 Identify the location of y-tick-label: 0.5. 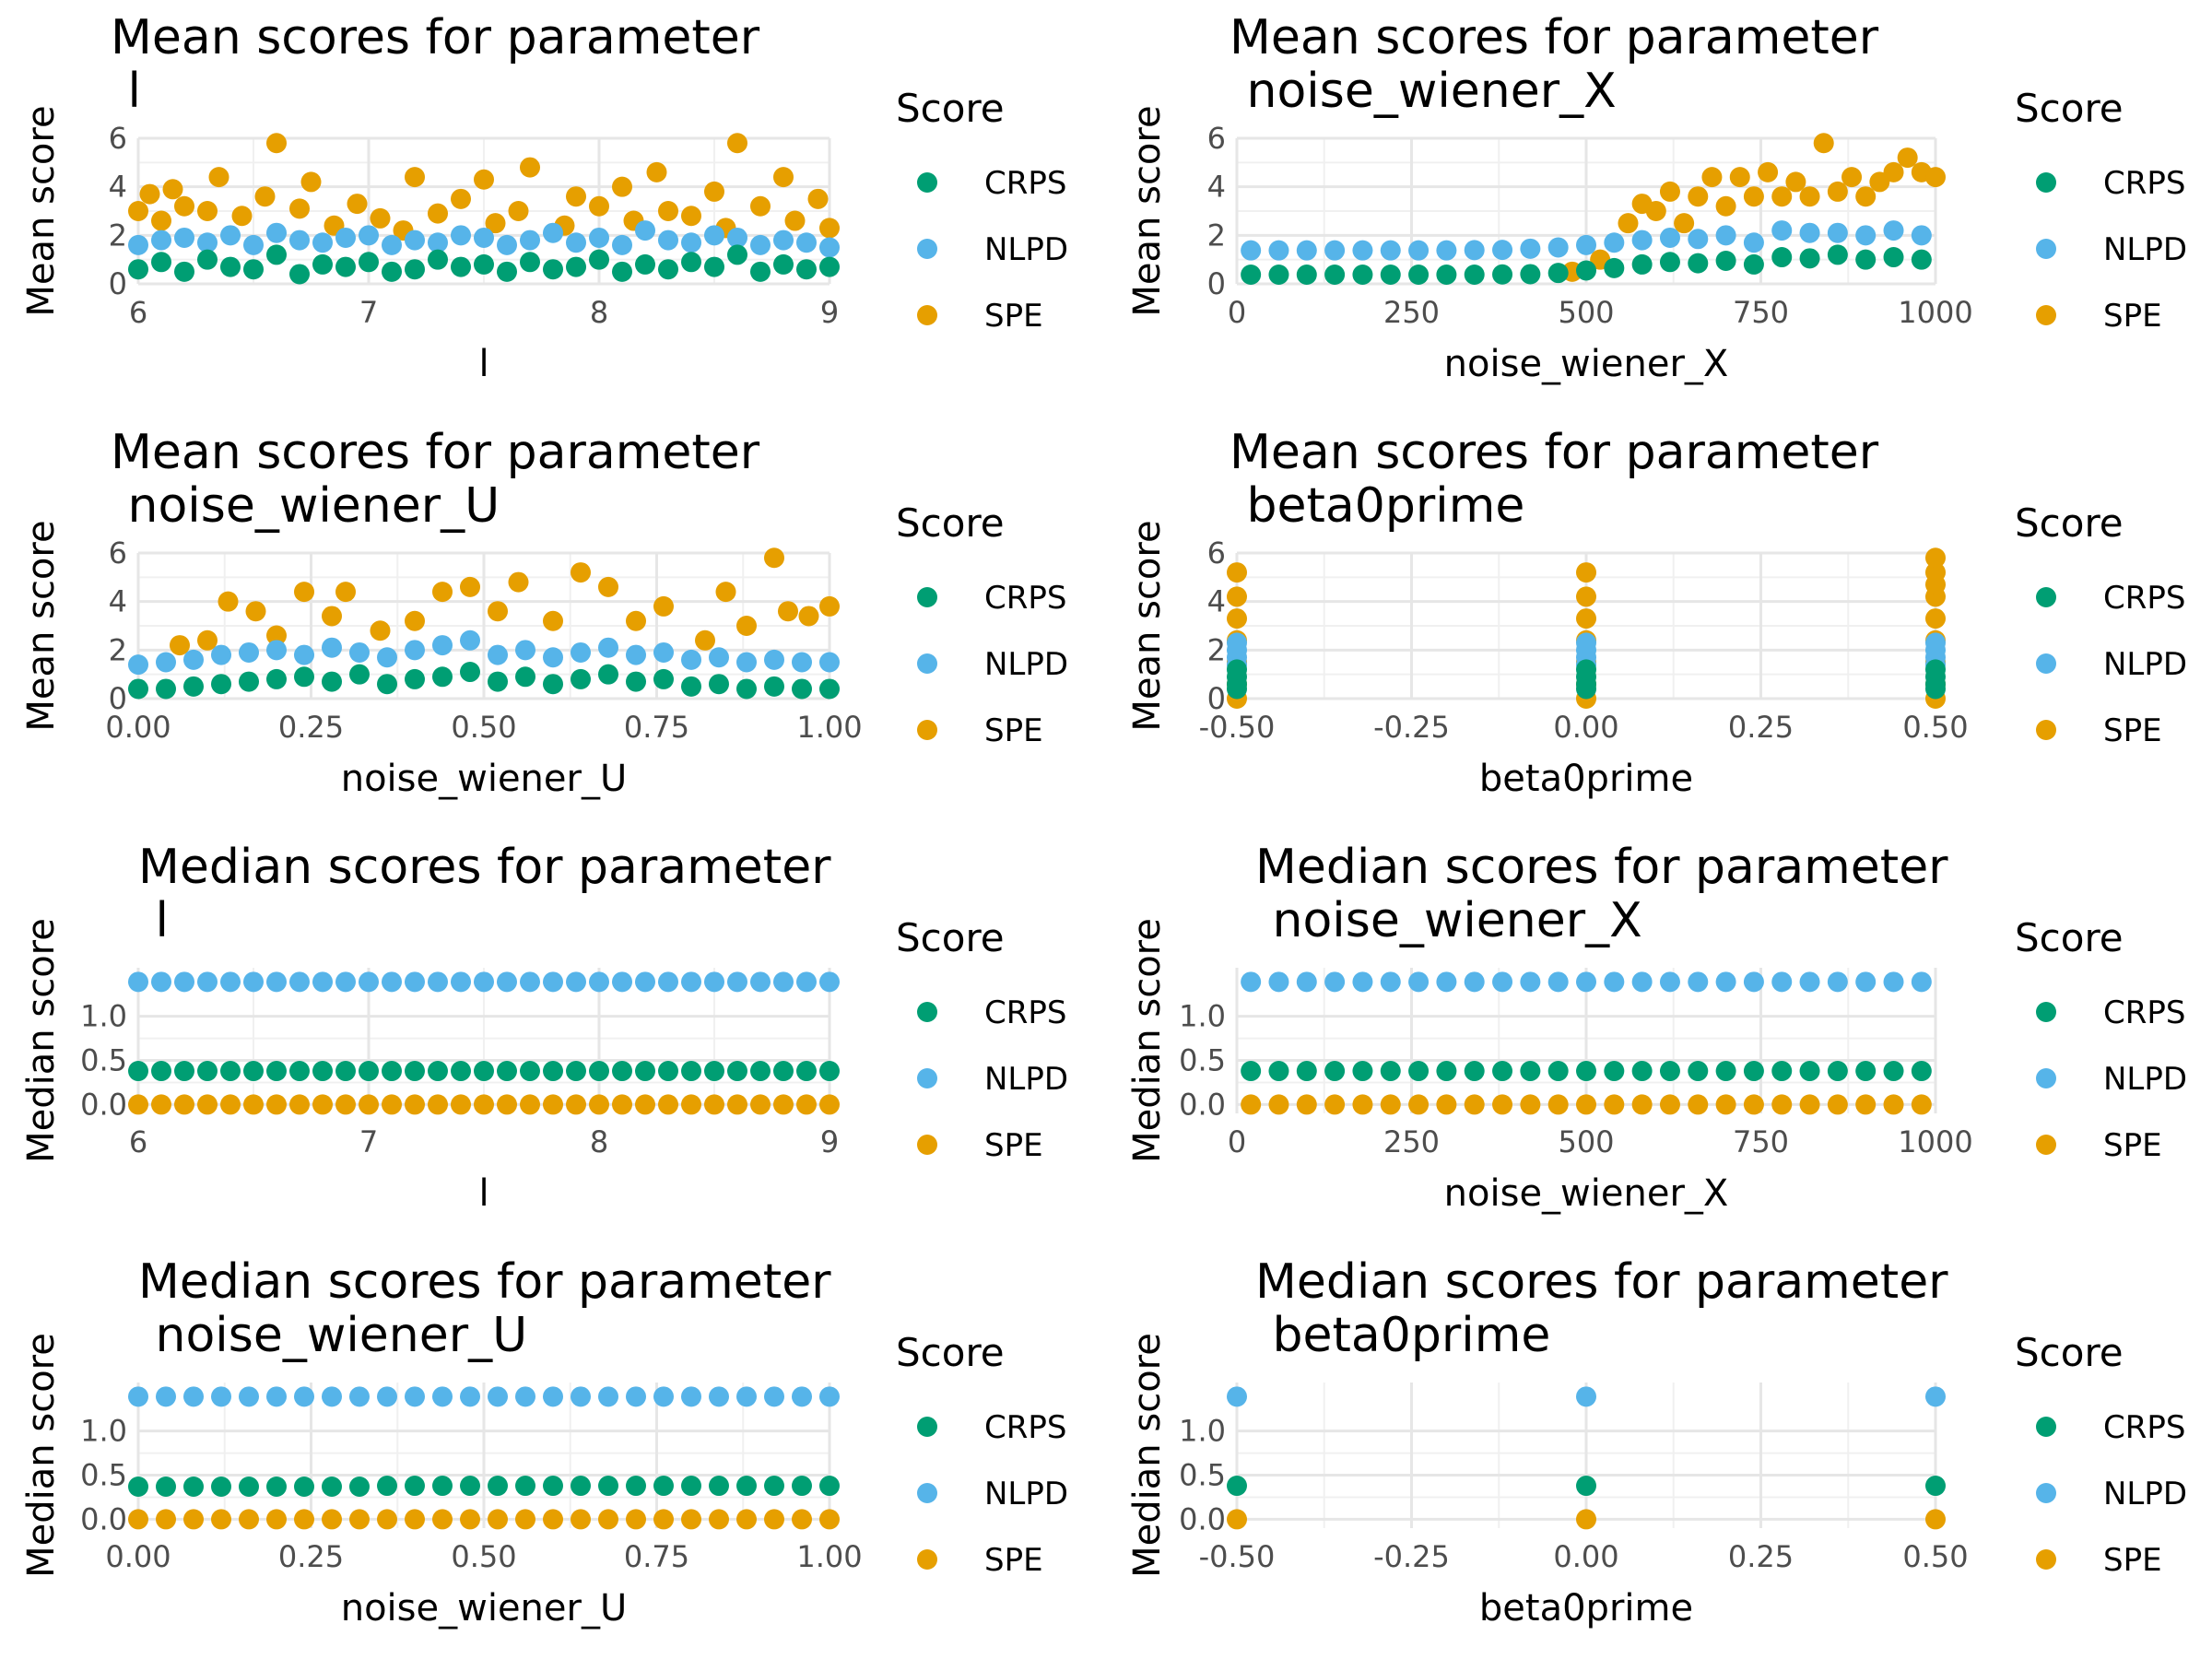
(1202, 1060).